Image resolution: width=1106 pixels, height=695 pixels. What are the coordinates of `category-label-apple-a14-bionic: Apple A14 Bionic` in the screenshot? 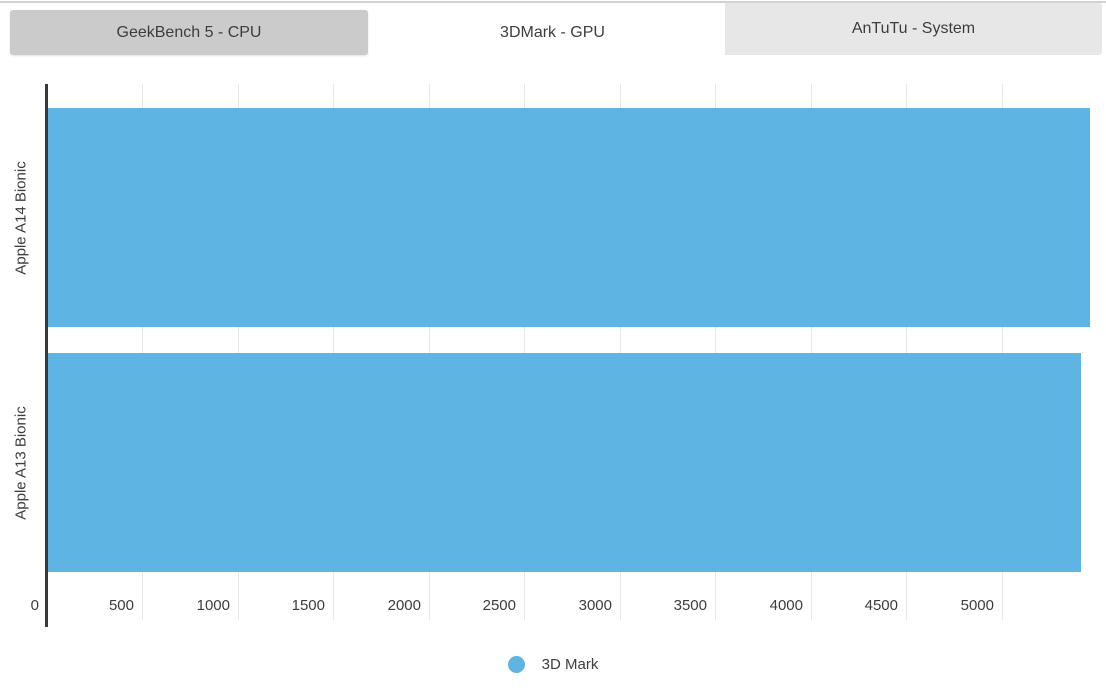 It's located at (21, 217).